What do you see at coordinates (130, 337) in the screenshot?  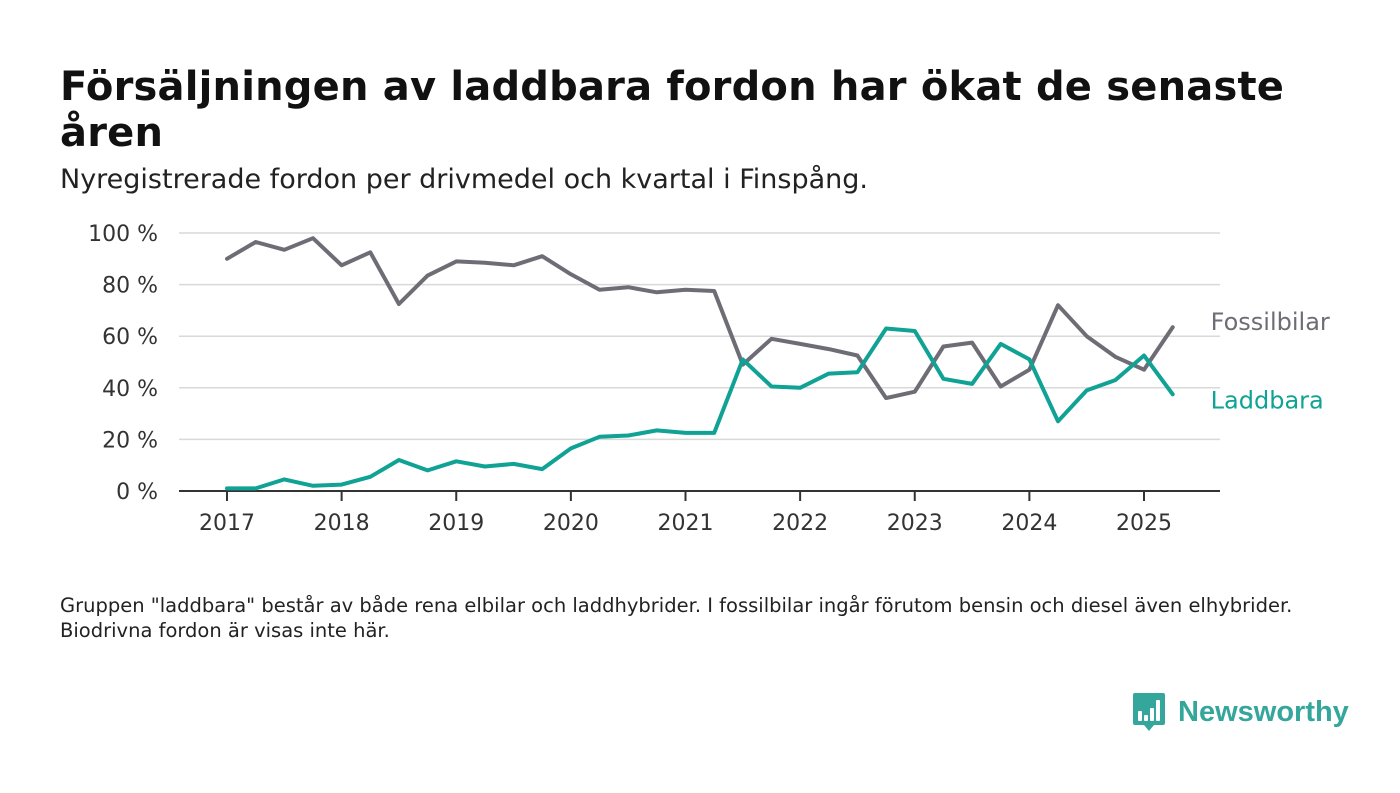 I see `y-tick-label: 60 %` at bounding box center [130, 337].